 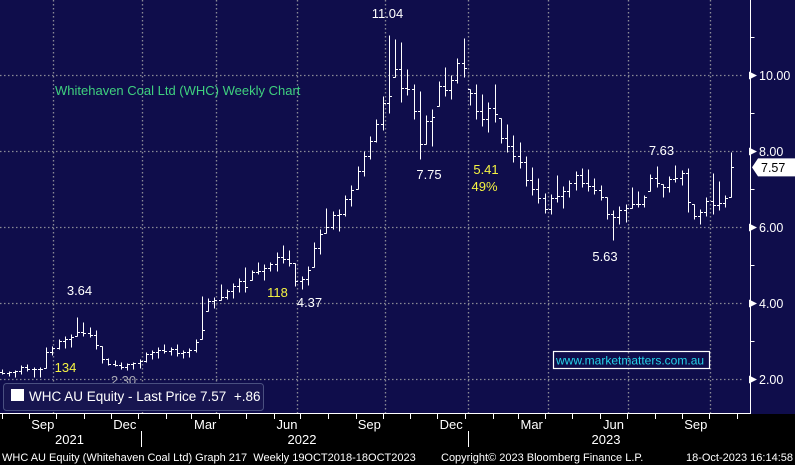 What do you see at coordinates (606, 439) in the screenshot?
I see `svg-text: 2023` at bounding box center [606, 439].